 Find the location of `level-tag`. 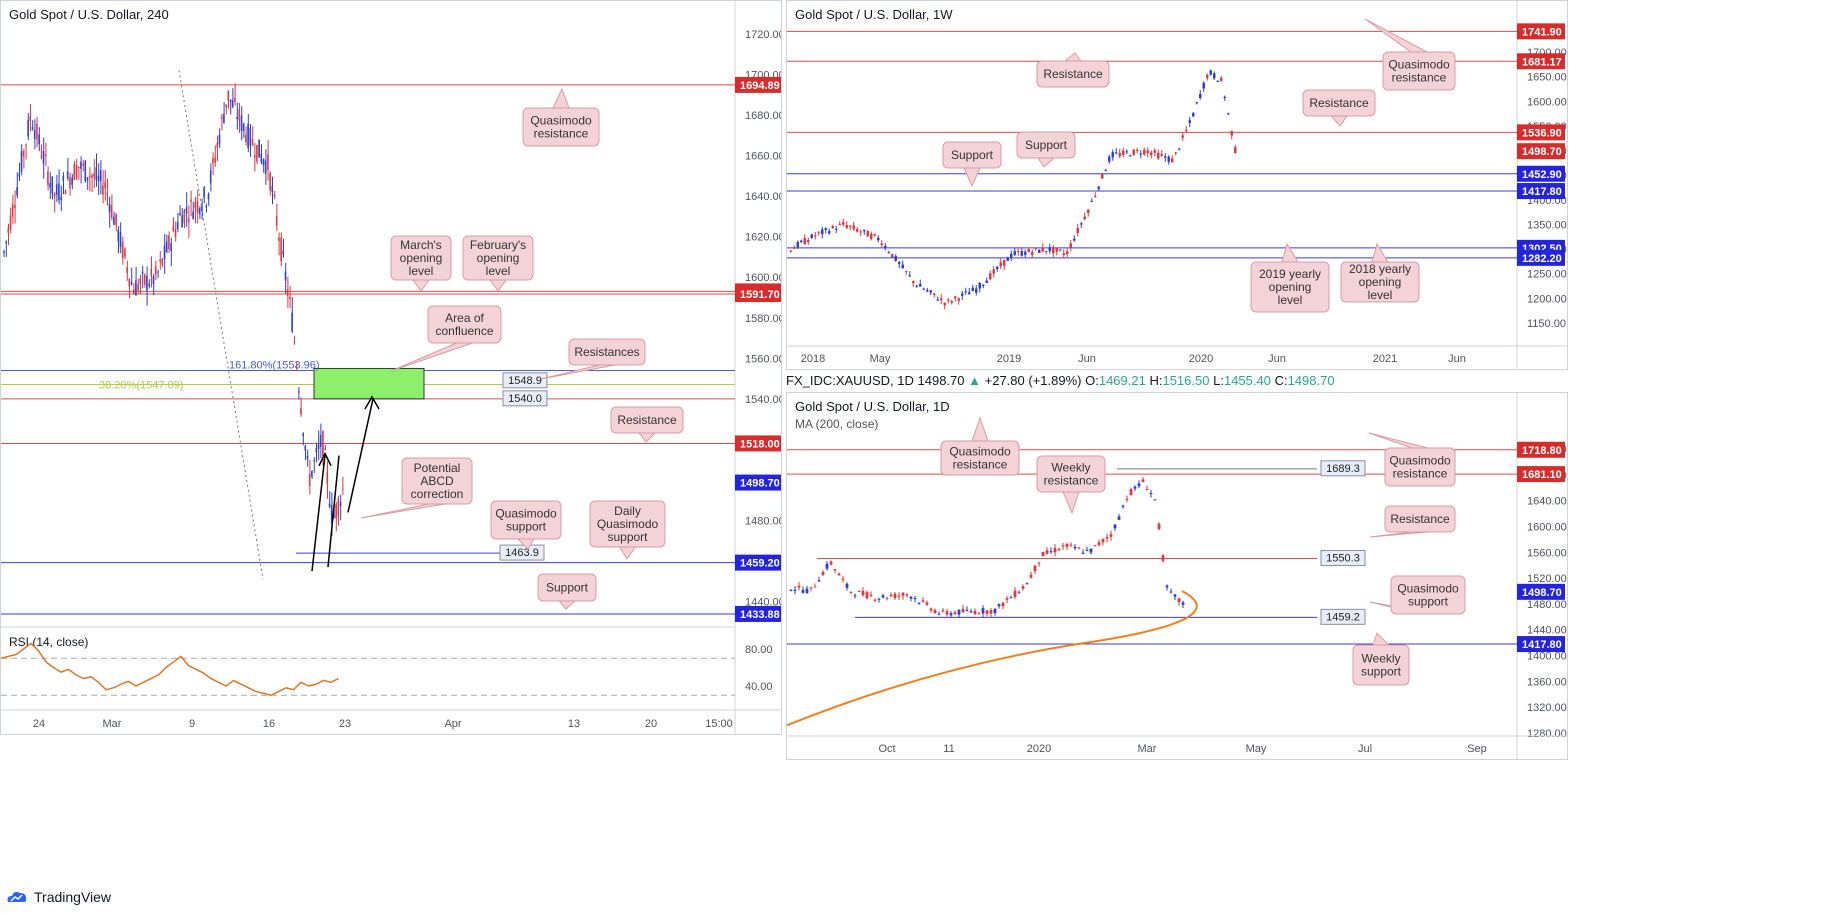

level-tag is located at coordinates (1343, 558).